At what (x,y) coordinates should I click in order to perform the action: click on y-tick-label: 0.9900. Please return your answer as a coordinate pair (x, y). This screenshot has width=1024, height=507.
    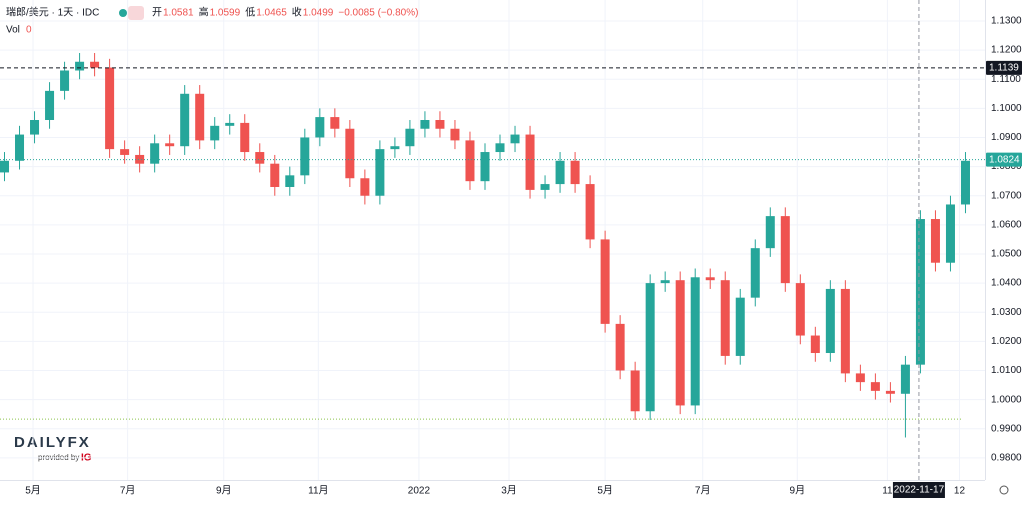
    Looking at the image, I should click on (1006, 428).